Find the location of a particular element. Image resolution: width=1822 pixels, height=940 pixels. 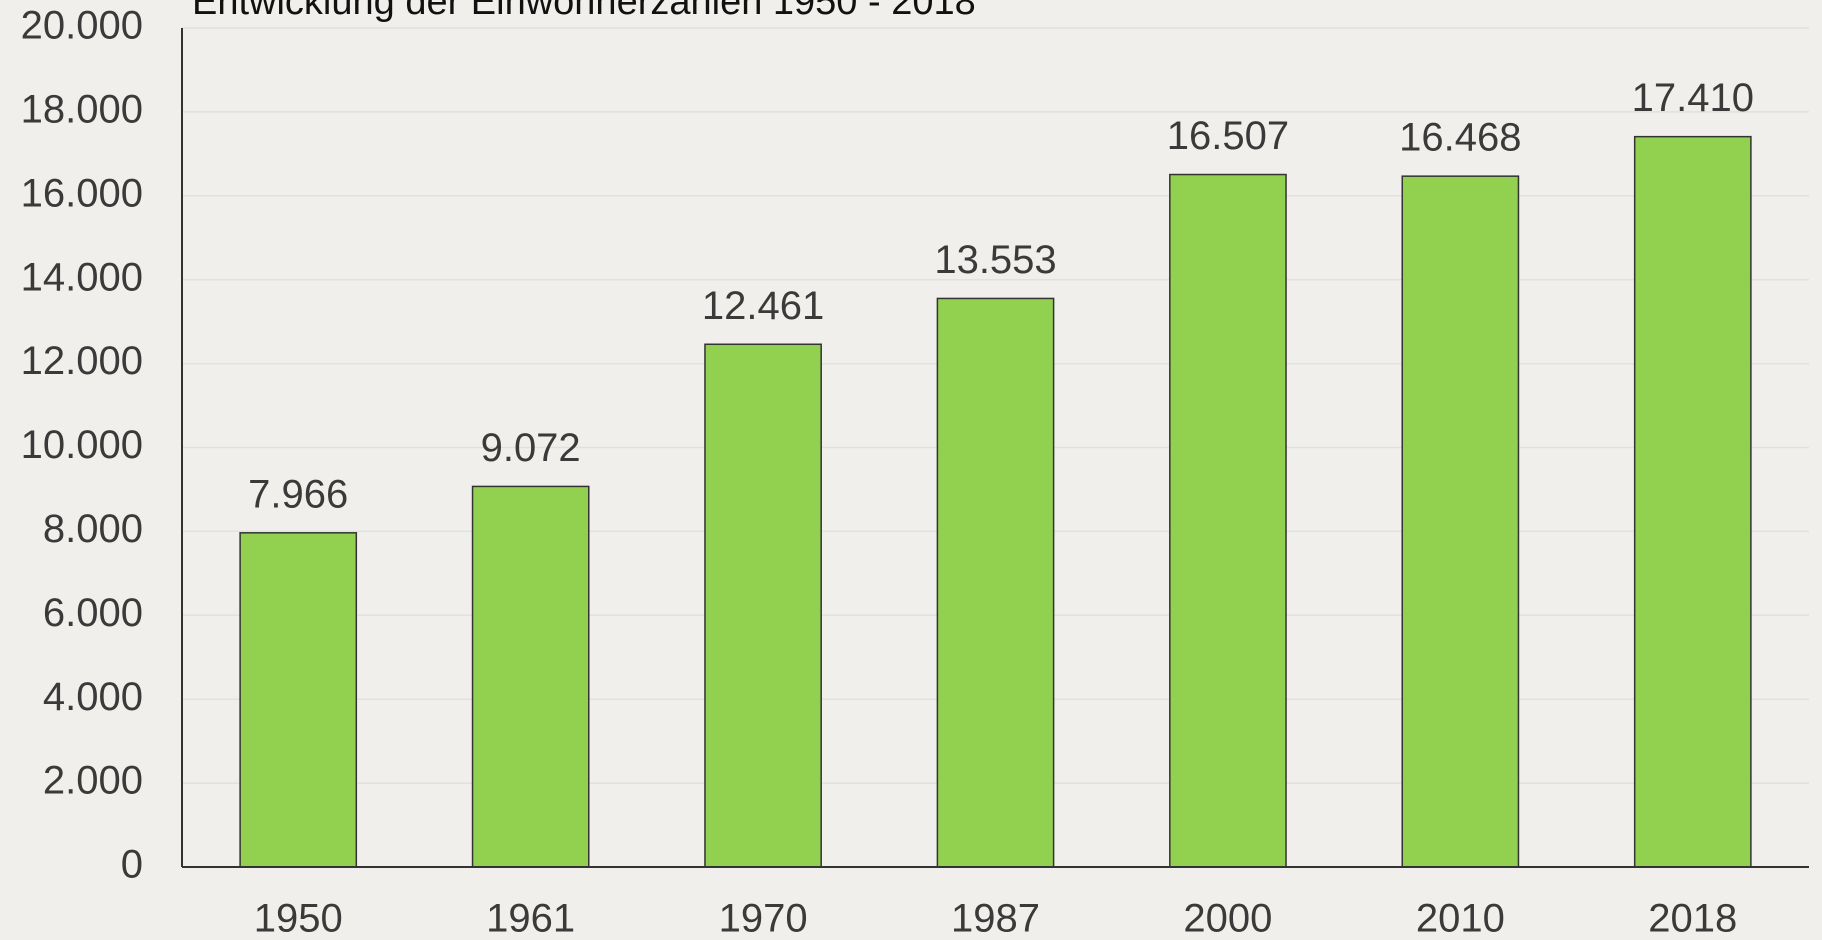

y-tick-label: 12.000 is located at coordinates (82, 361).